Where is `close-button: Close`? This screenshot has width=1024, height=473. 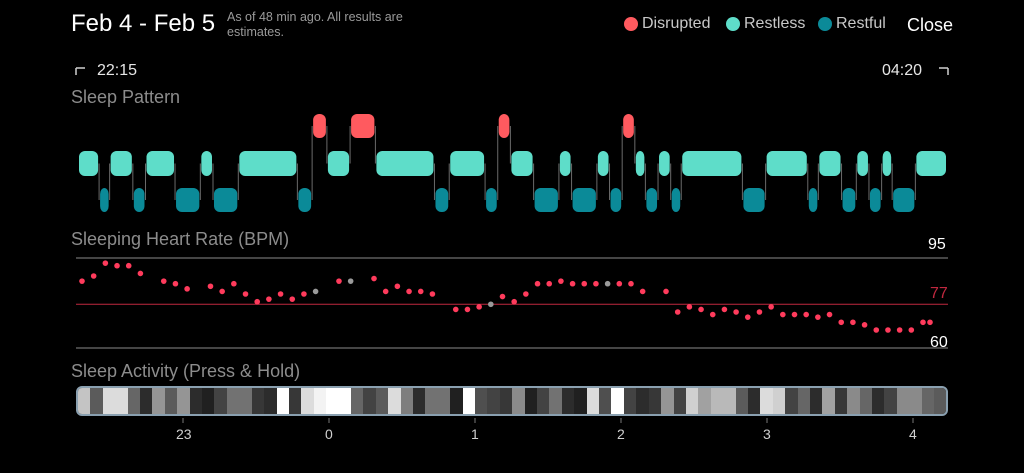
close-button: Close is located at coordinates (930, 25).